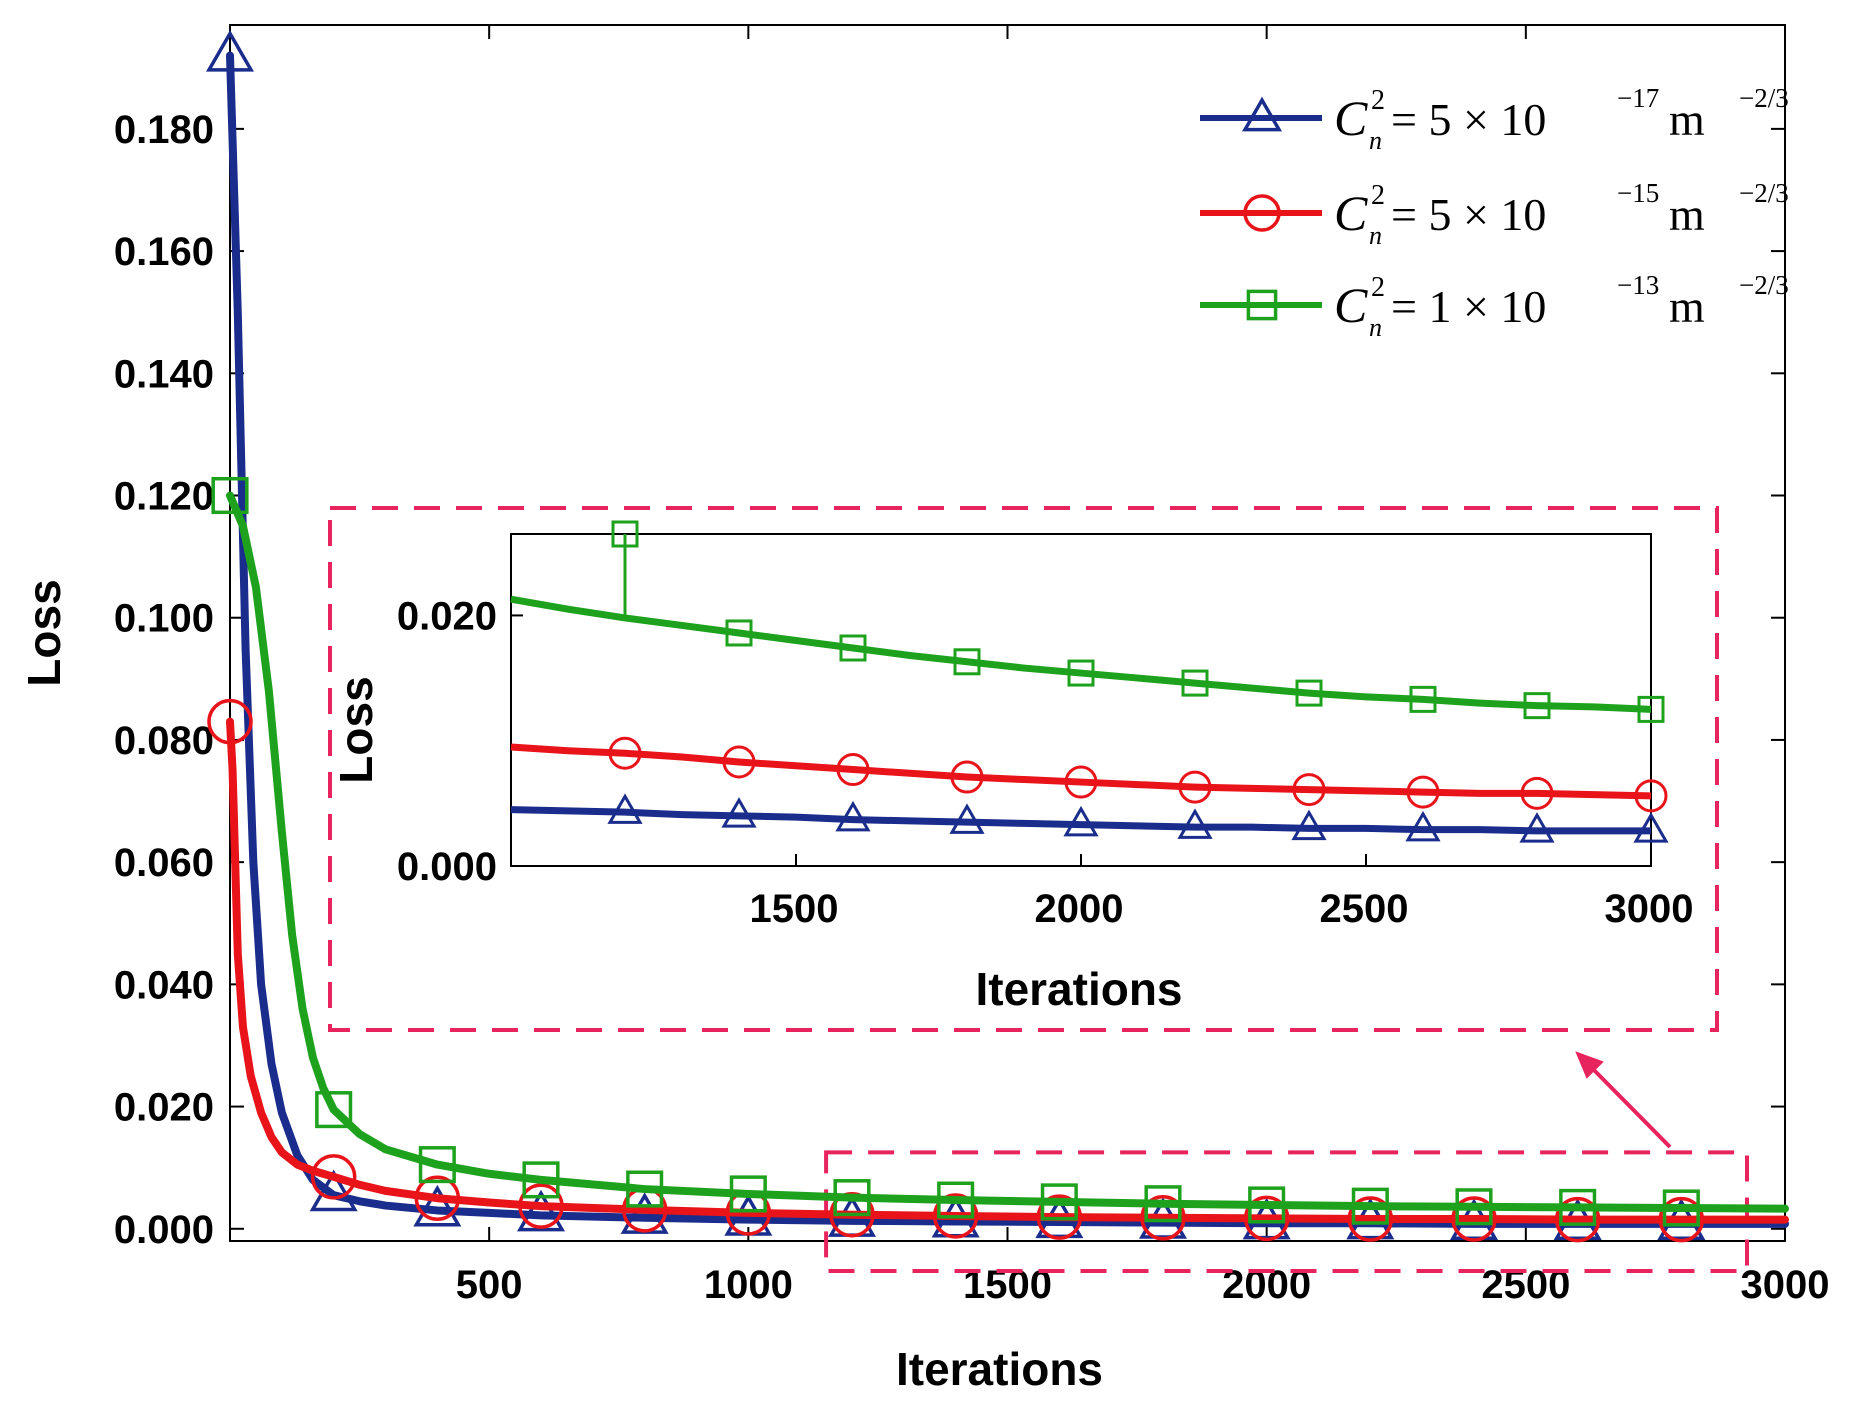 Image resolution: width=1849 pixels, height=1406 pixels. What do you see at coordinates (1630, 1106) in the screenshot?
I see `zoom-arrow-line` at bounding box center [1630, 1106].